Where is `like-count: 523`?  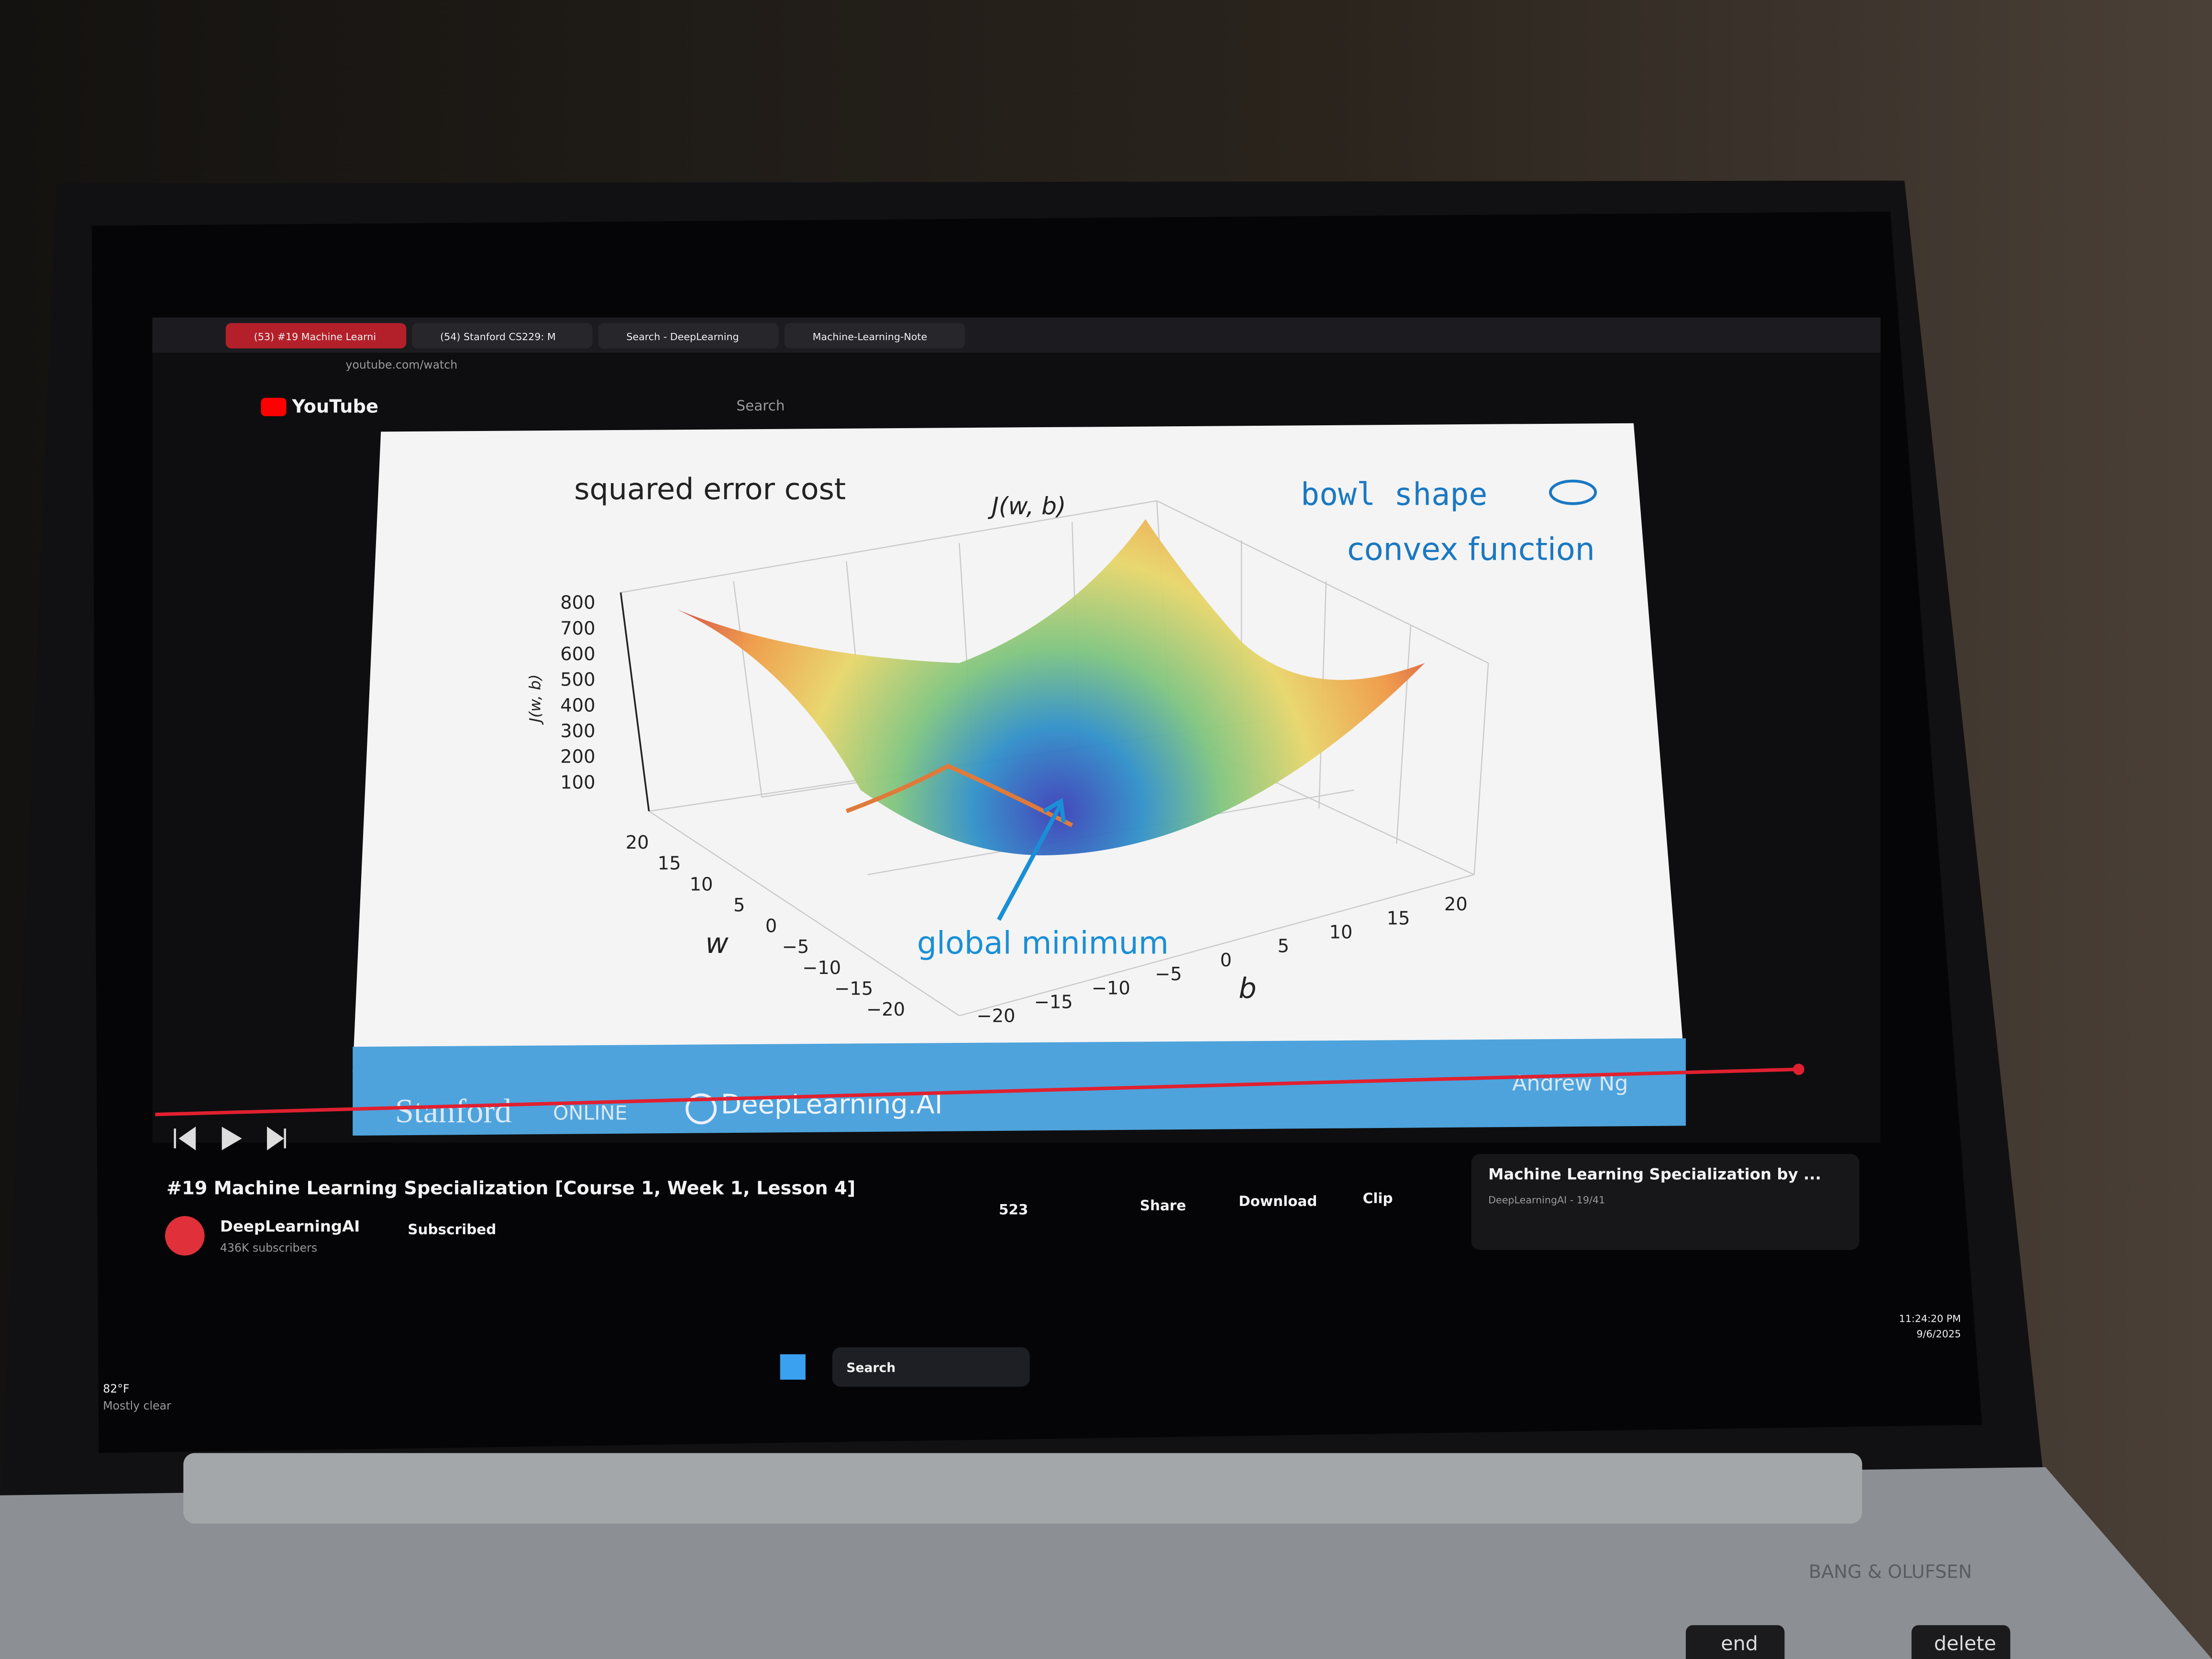
like-count: 523 is located at coordinates (1014, 1210).